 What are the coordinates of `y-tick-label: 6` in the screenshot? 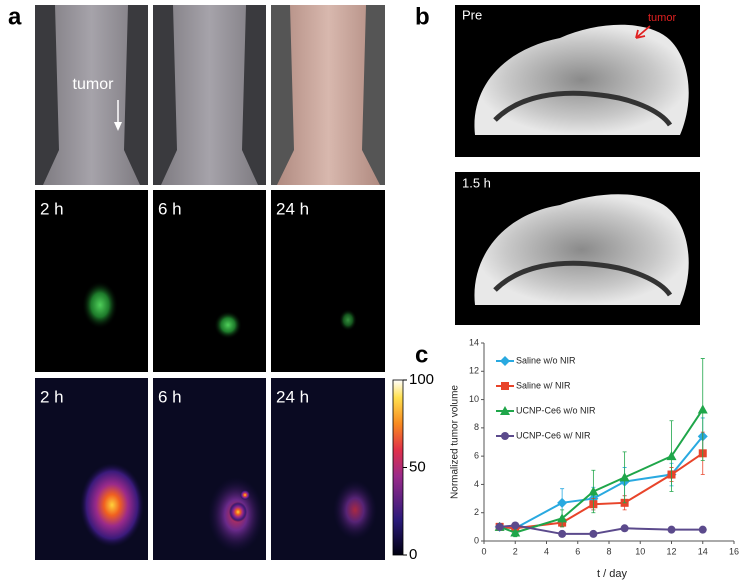 It's located at (476, 456).